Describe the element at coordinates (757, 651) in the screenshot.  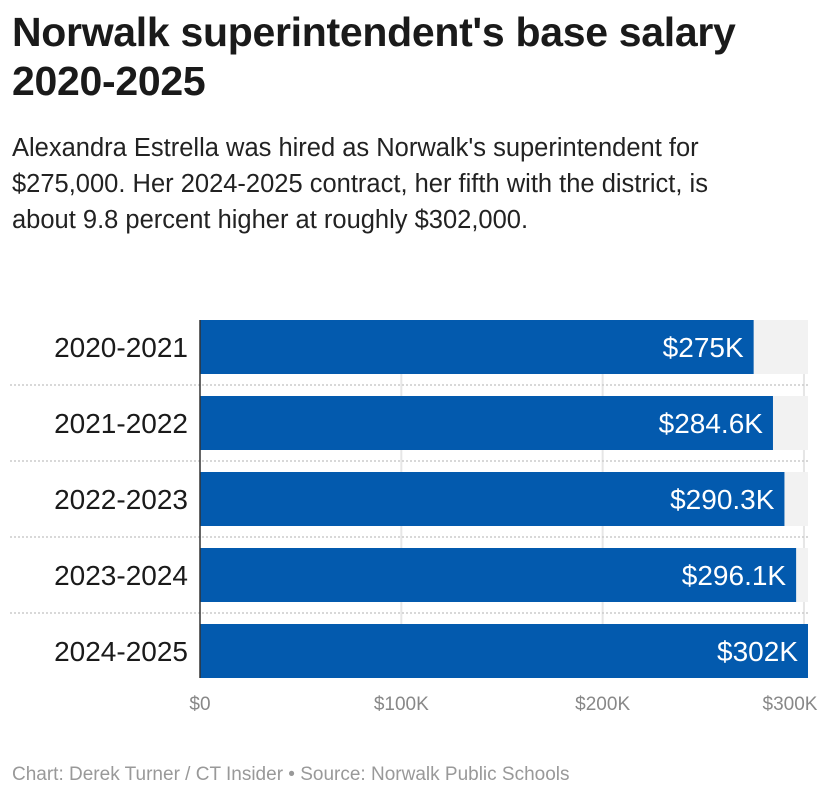
I see `bar-value-label: $302K` at that location.